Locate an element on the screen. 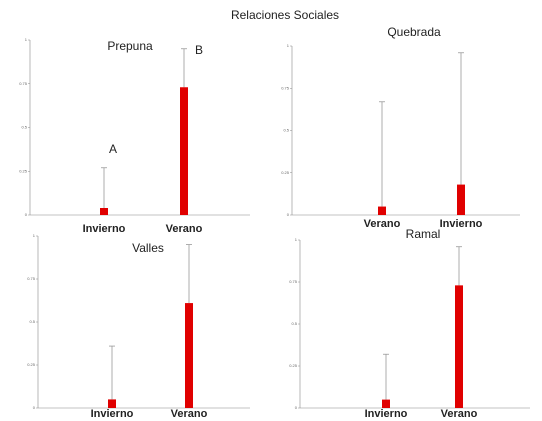  annotation: B is located at coordinates (199, 50).